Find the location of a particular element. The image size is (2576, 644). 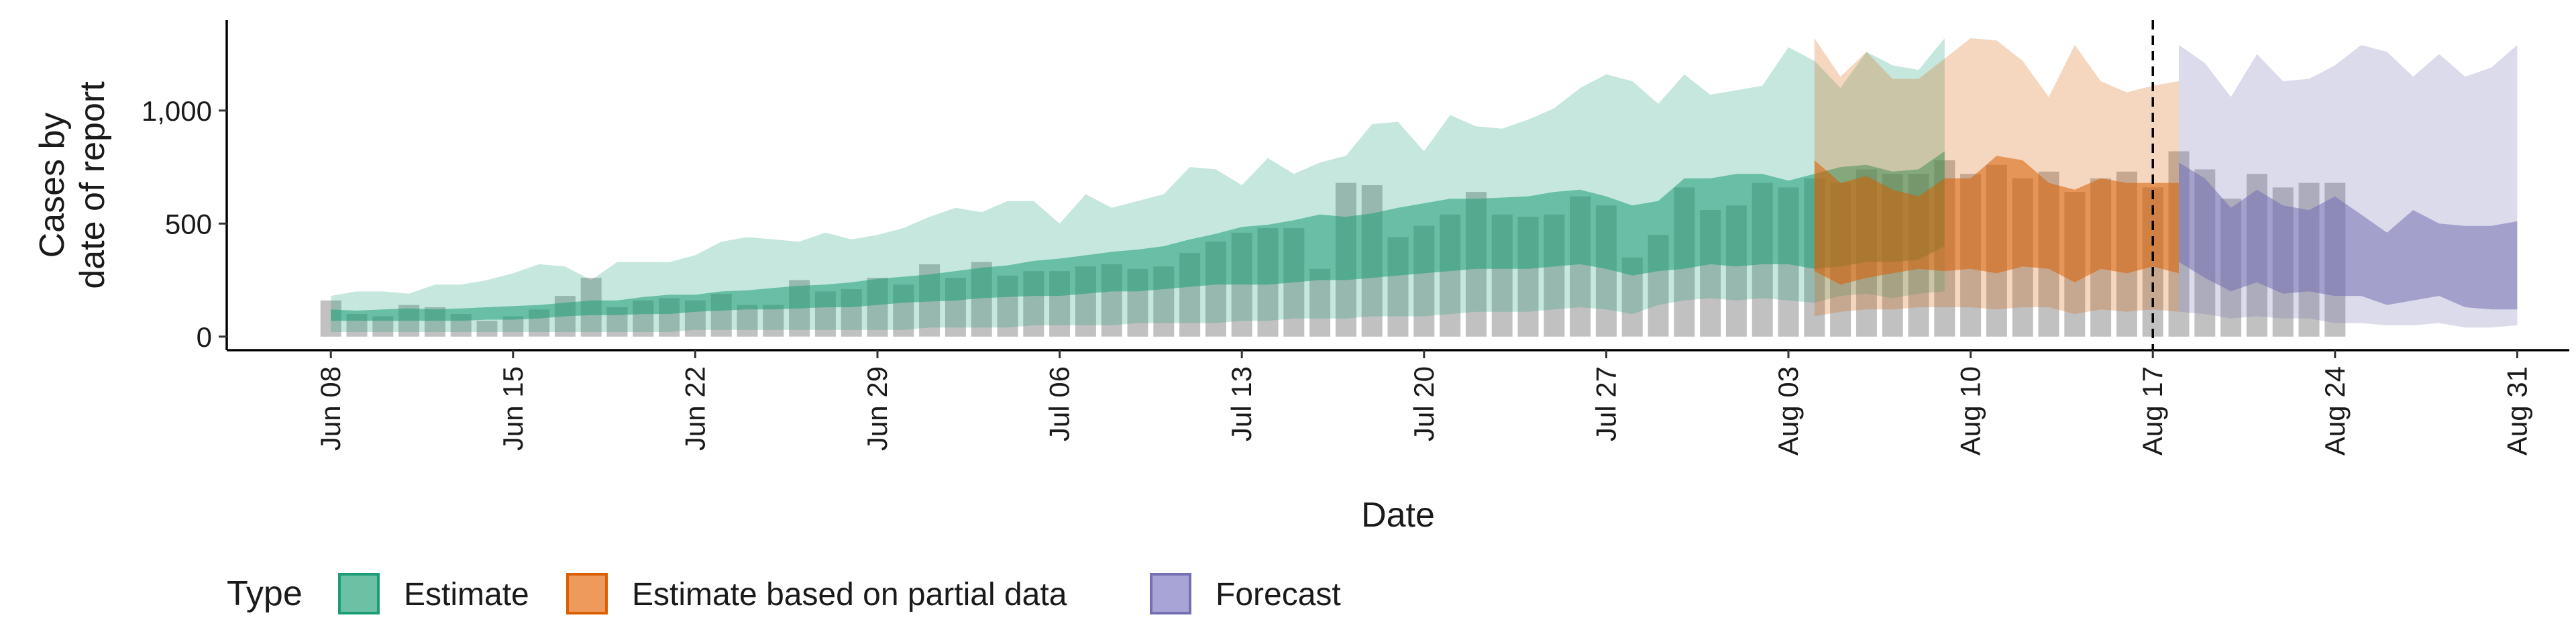

x-tick-label: Jul 27 is located at coordinates (1605, 403).